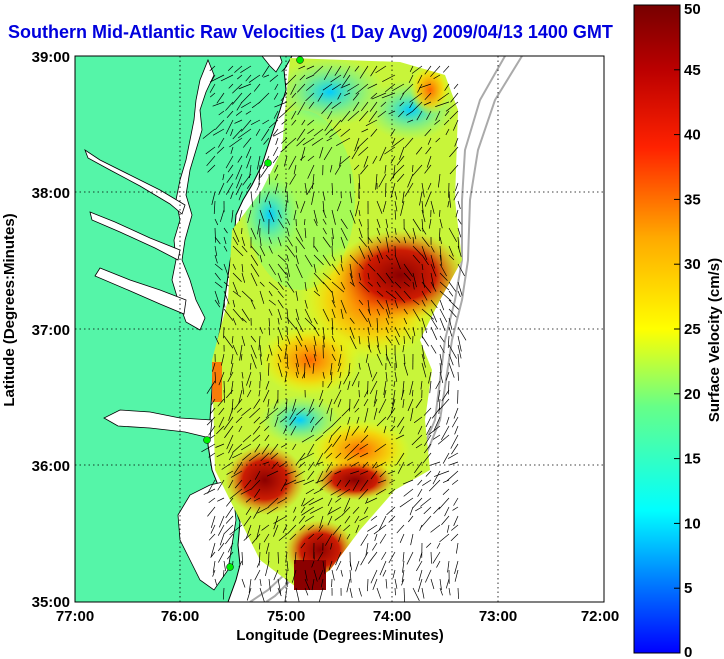  What do you see at coordinates (51, 466) in the screenshot?
I see `y-tick-label: 36:00` at bounding box center [51, 466].